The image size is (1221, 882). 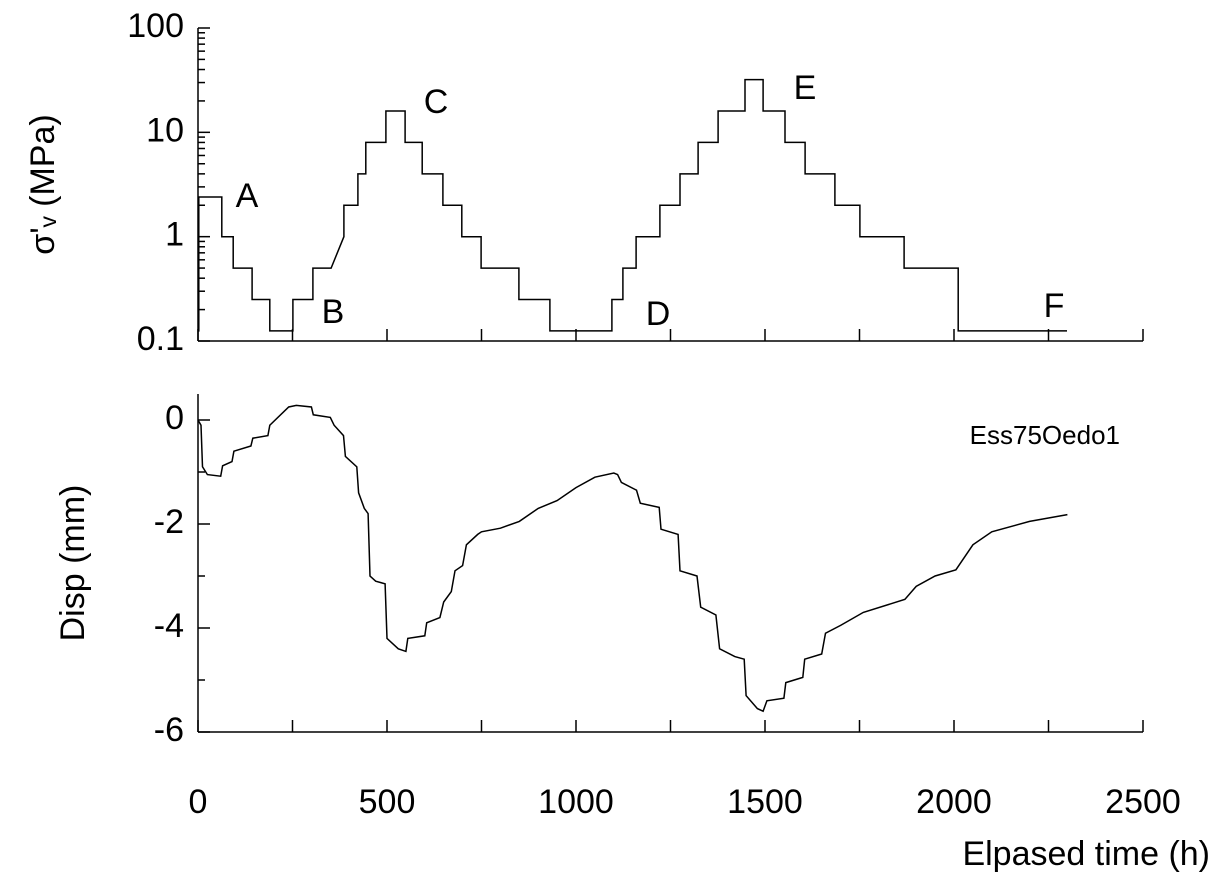 What do you see at coordinates (169, 522) in the screenshot?
I see `y-tick-label: -2` at bounding box center [169, 522].